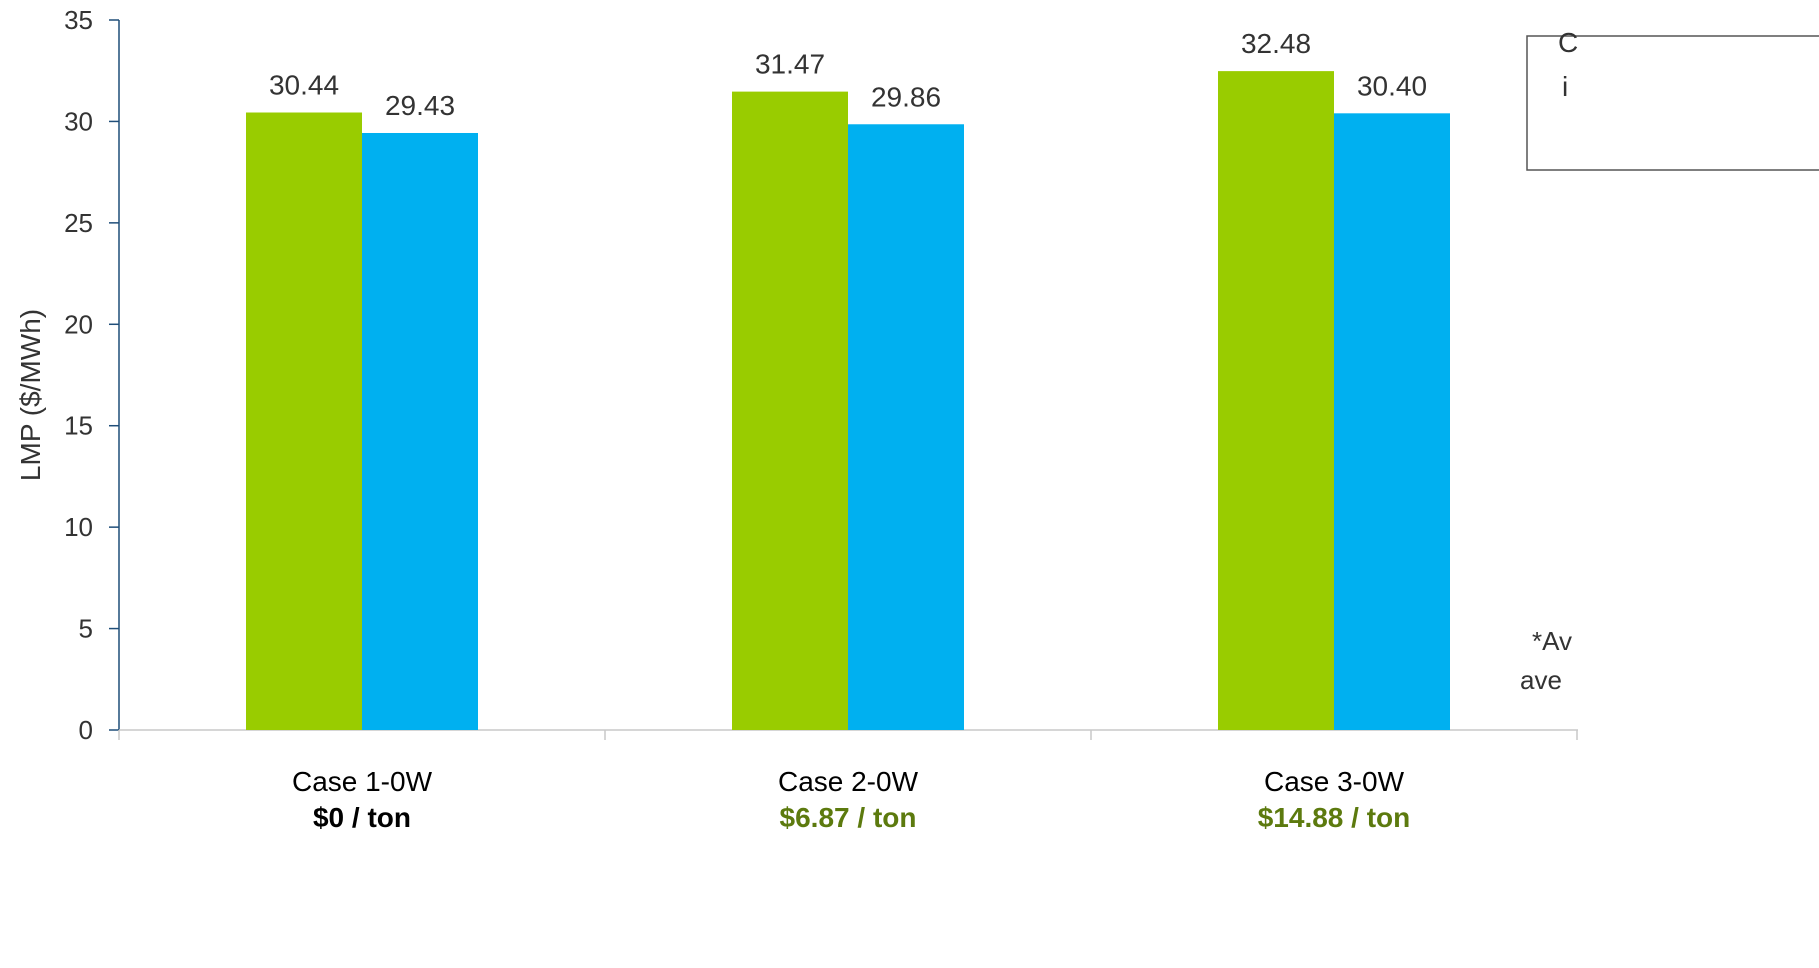 The height and width of the screenshot is (968, 1819). What do you see at coordinates (1672, 103) in the screenshot?
I see `legend-box` at bounding box center [1672, 103].